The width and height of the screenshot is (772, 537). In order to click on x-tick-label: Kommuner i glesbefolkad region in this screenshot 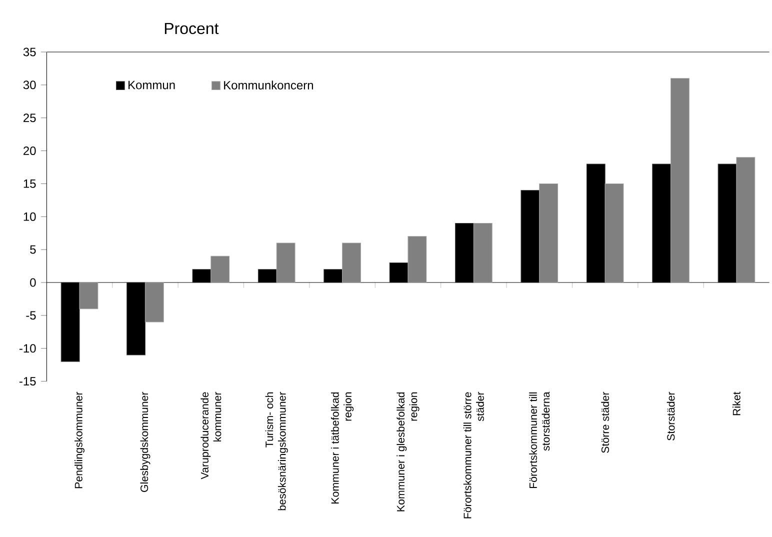, I will do `click(408, 452)`.